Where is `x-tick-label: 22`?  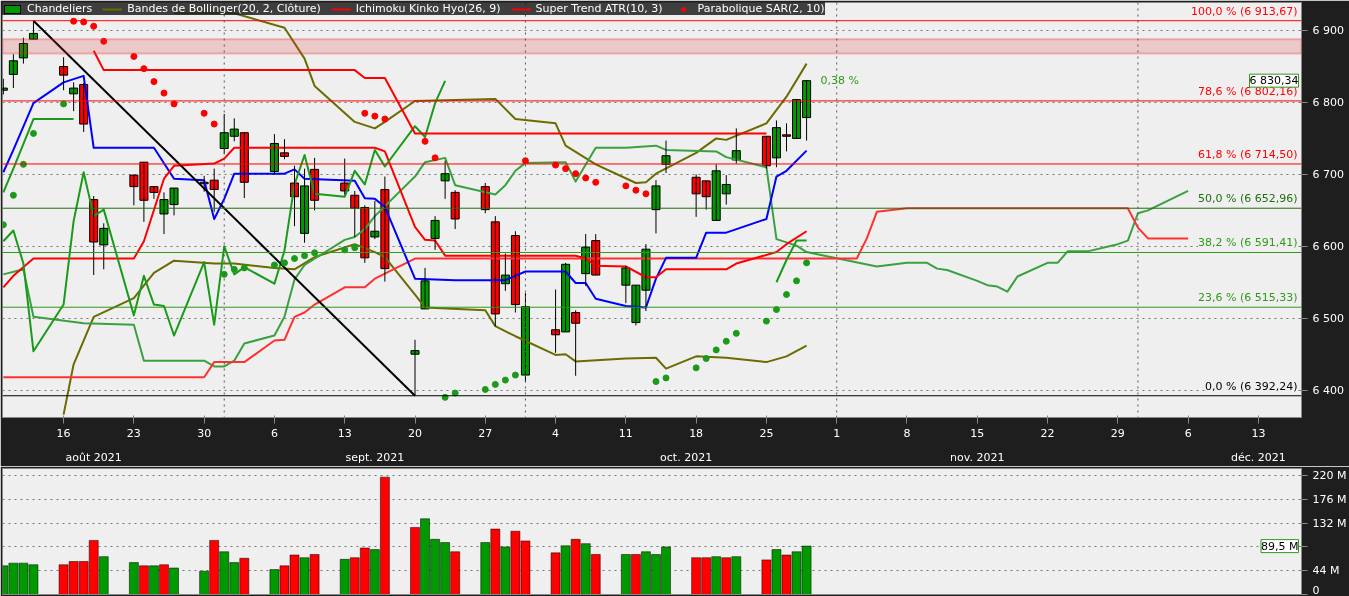
x-tick-label: 22 is located at coordinates (1047, 433).